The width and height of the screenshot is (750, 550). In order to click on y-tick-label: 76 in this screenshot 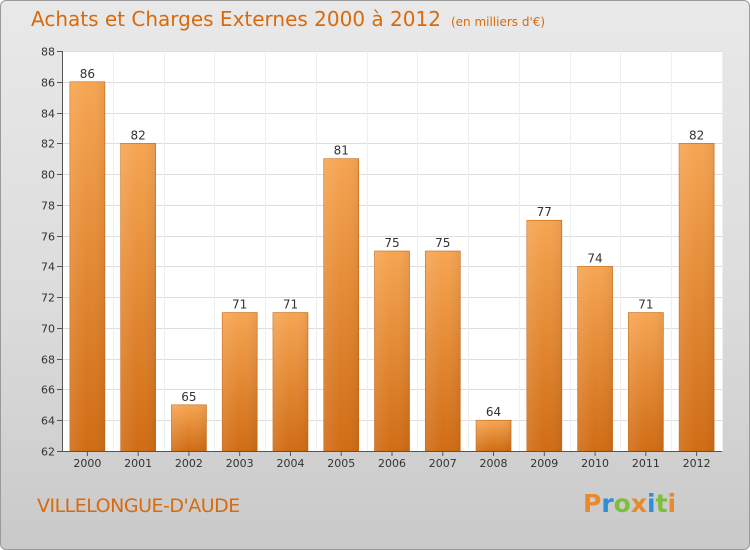, I will do `click(48, 237)`.